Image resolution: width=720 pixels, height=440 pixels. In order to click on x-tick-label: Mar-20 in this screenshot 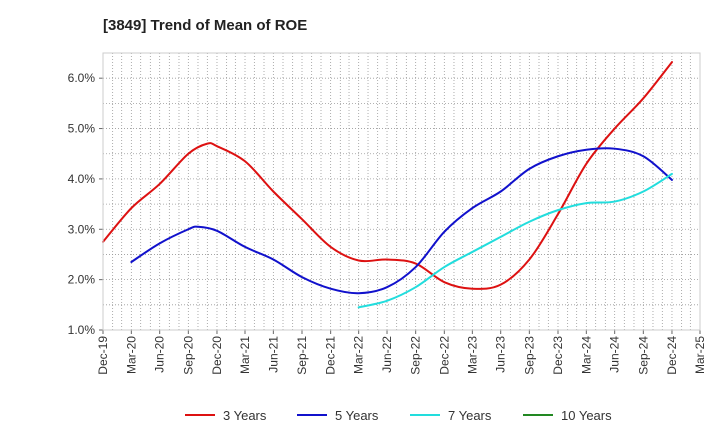, I will do `click(131, 355)`.